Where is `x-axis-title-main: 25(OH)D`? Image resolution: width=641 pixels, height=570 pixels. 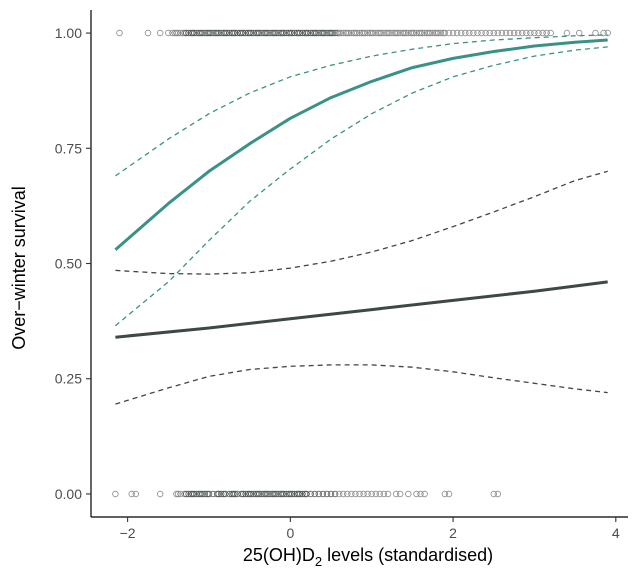
x-axis-title-main: 25(OH)D is located at coordinates (279, 555).